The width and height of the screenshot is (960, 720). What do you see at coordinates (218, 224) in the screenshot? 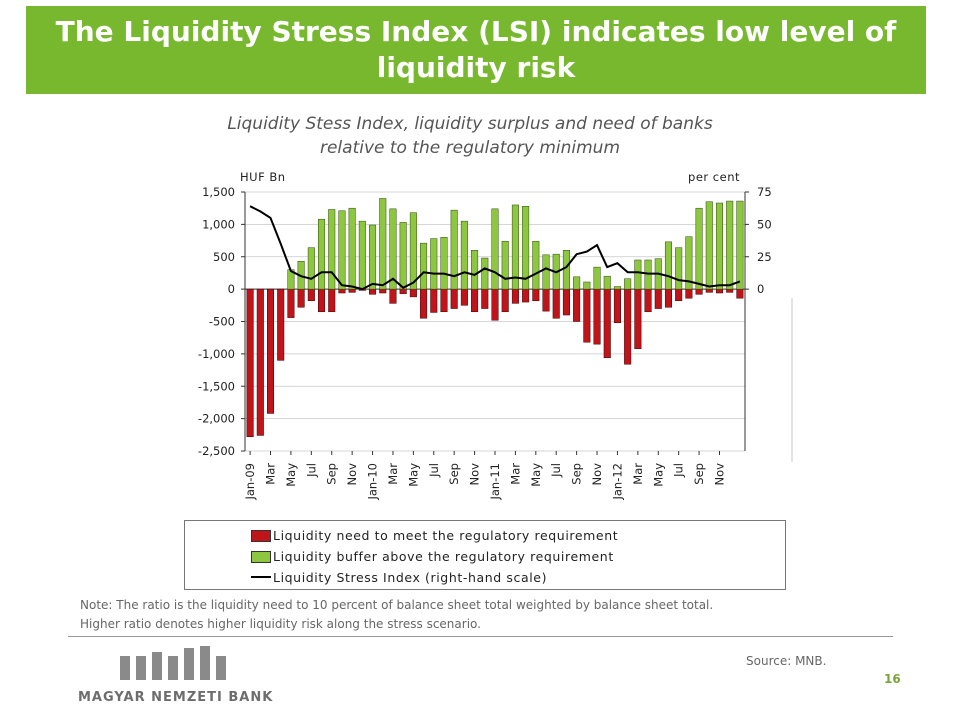
I see `left-tick-label: 1,000` at bounding box center [218, 224].